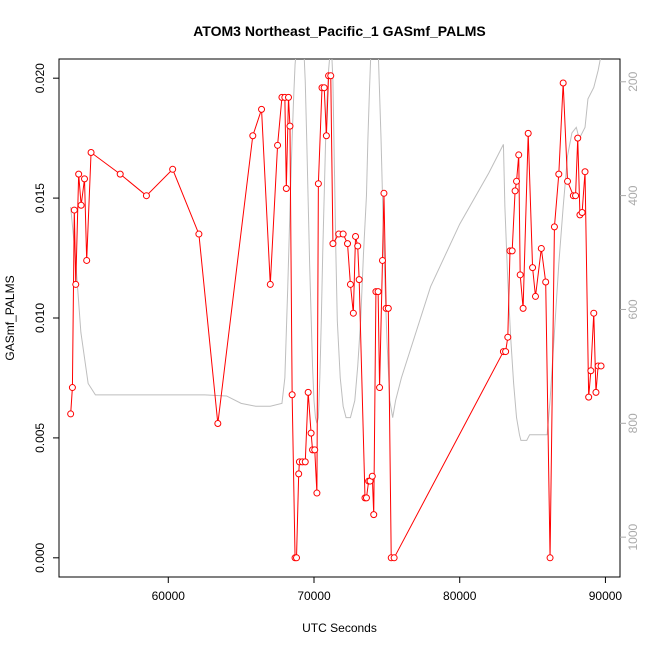  Describe the element at coordinates (339, 628) in the screenshot. I see `x-axis-label: UTC Seconds` at that location.